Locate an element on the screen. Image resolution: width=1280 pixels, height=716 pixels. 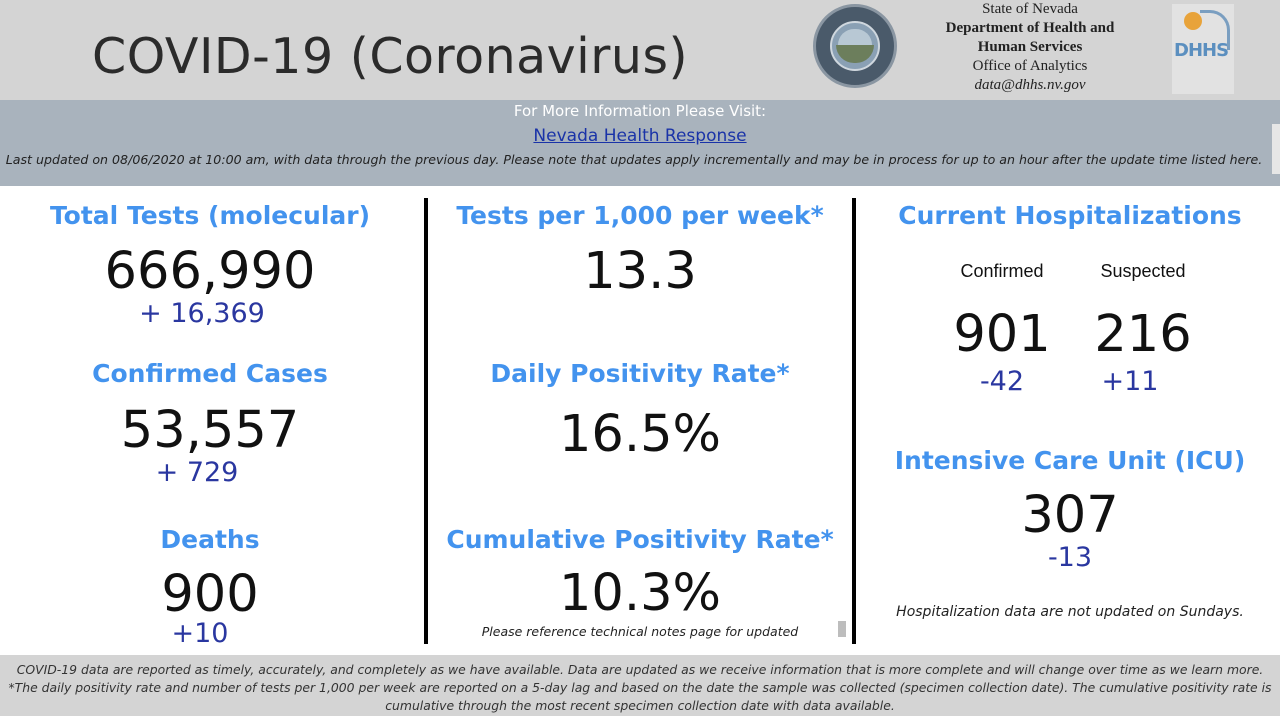
confirmed-label: Confirmed is located at coordinates (1002, 271).